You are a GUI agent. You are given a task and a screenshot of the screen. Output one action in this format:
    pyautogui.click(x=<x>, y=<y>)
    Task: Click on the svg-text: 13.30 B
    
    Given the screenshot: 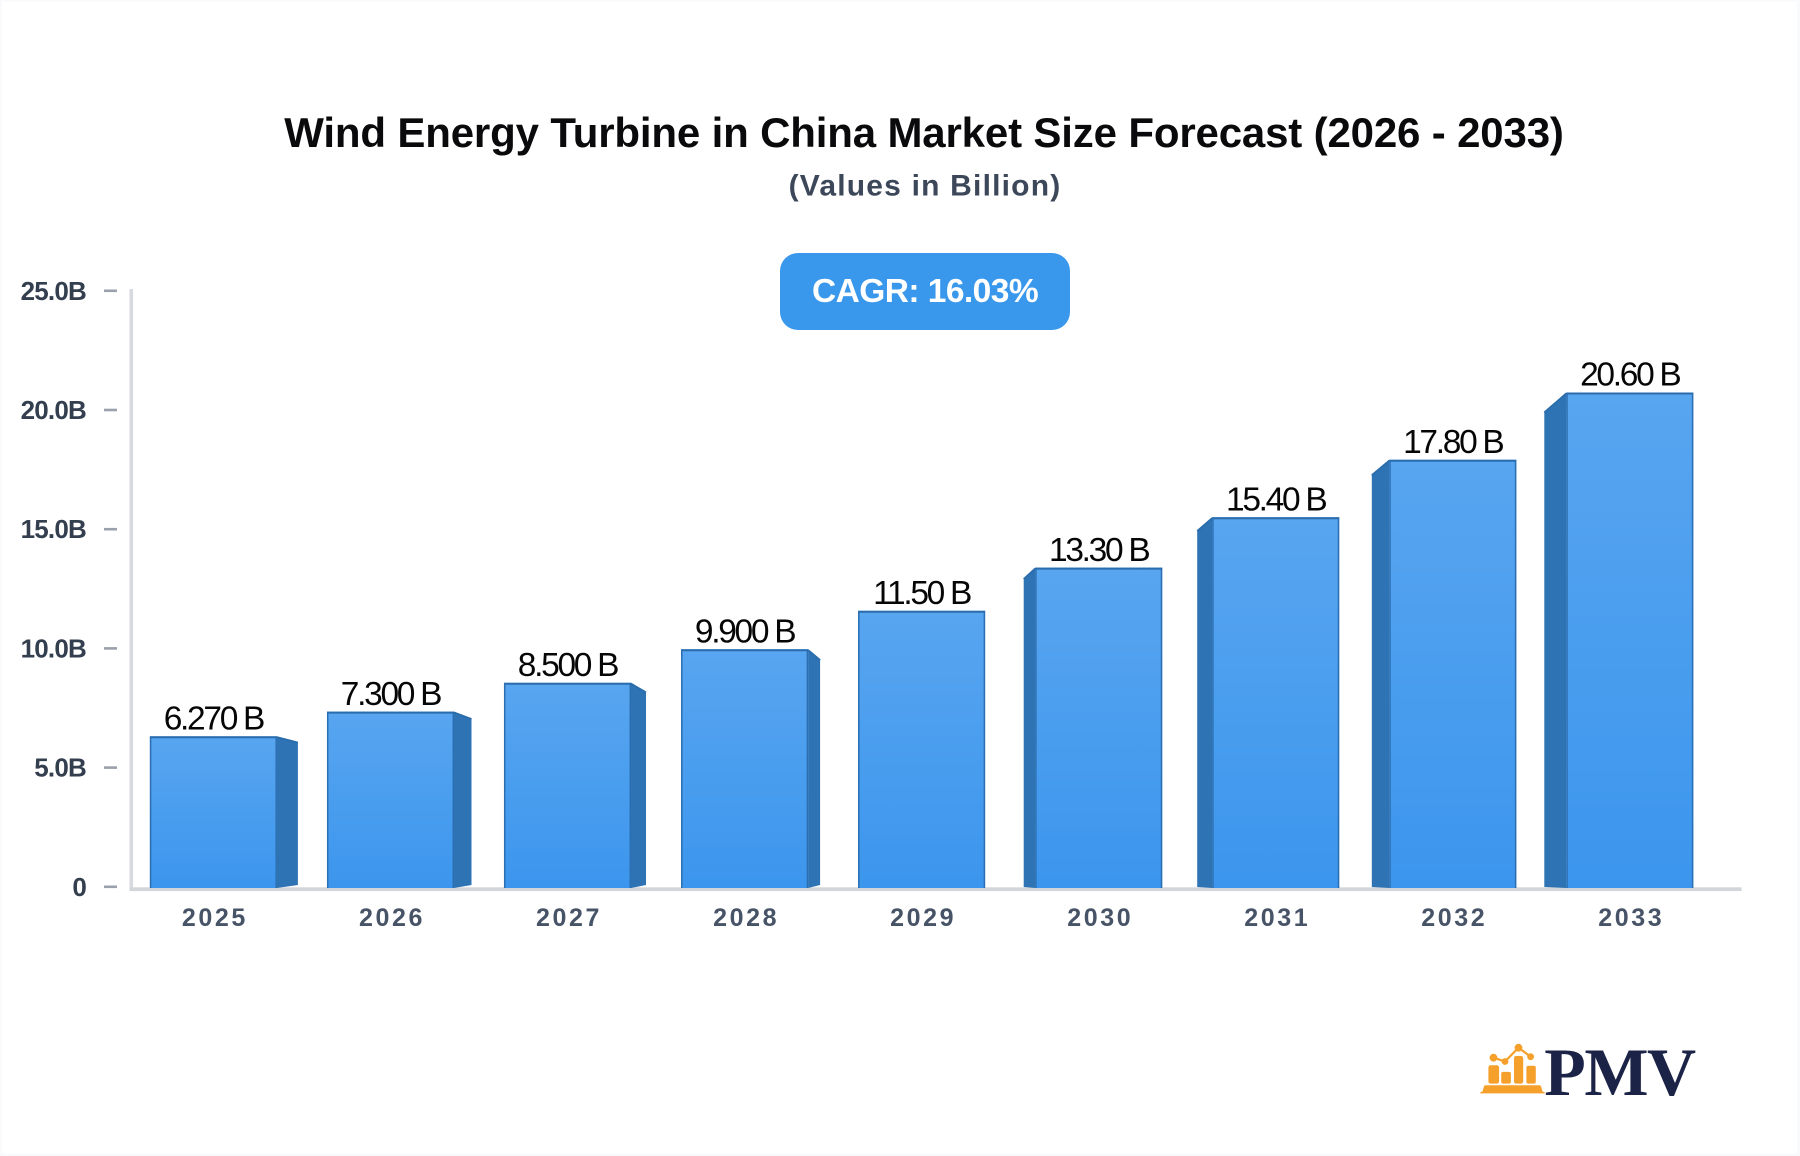 What is the action you would take?
    pyautogui.click(x=1099, y=550)
    